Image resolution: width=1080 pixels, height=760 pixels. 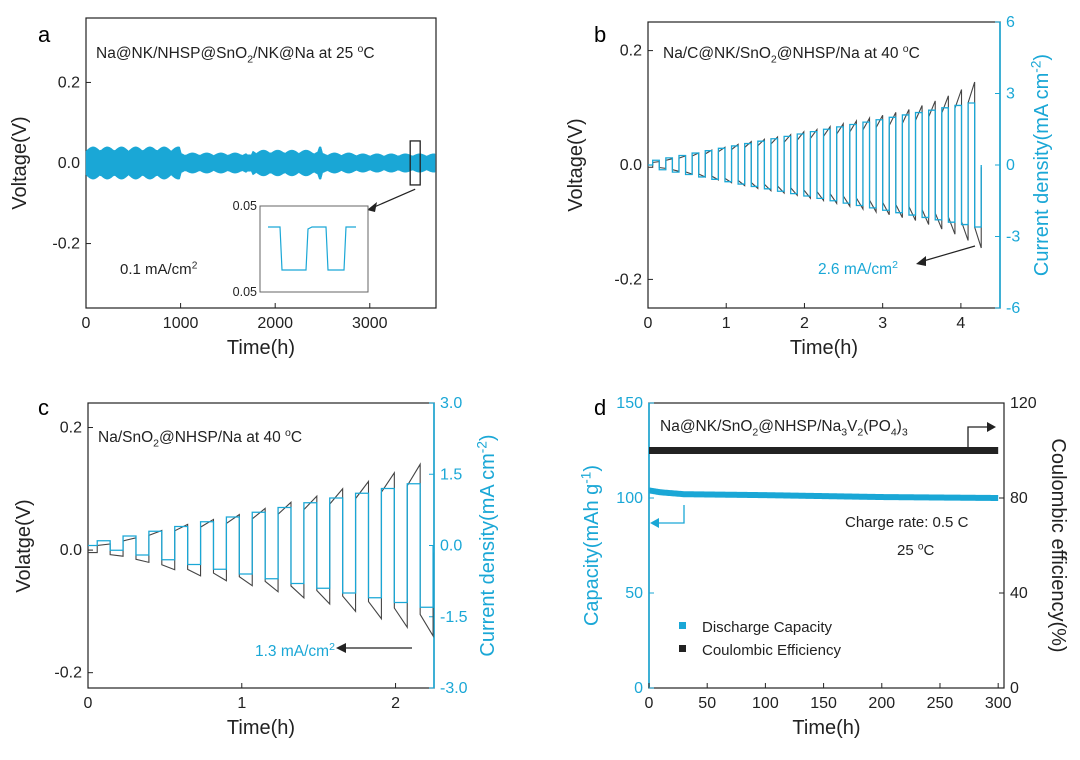 I want to click on x-tick-label: 2000, so click(x=275, y=323).